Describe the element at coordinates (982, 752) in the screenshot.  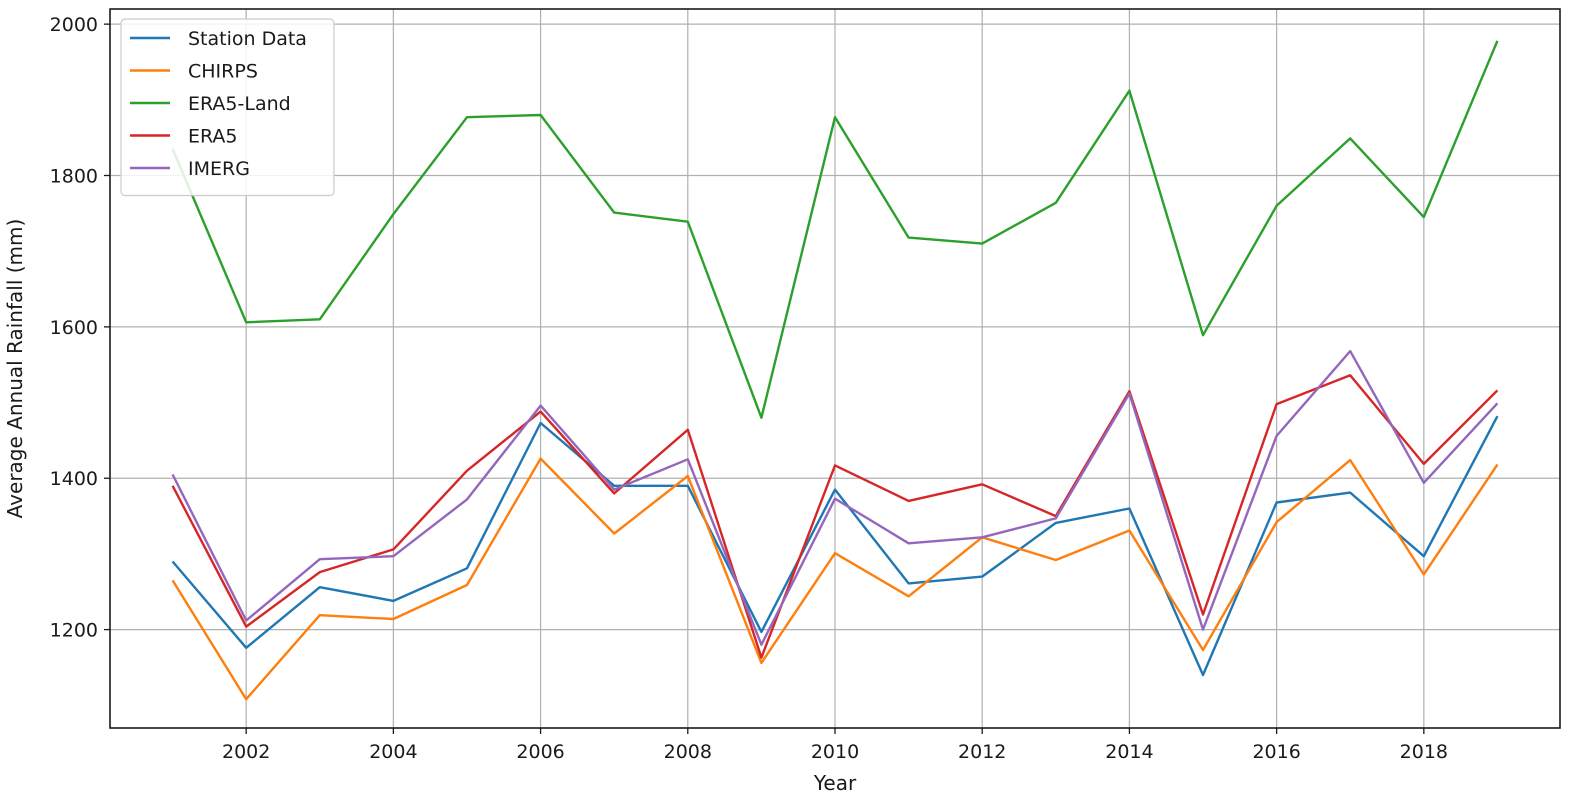
I see `x-tick-label: 2012` at that location.